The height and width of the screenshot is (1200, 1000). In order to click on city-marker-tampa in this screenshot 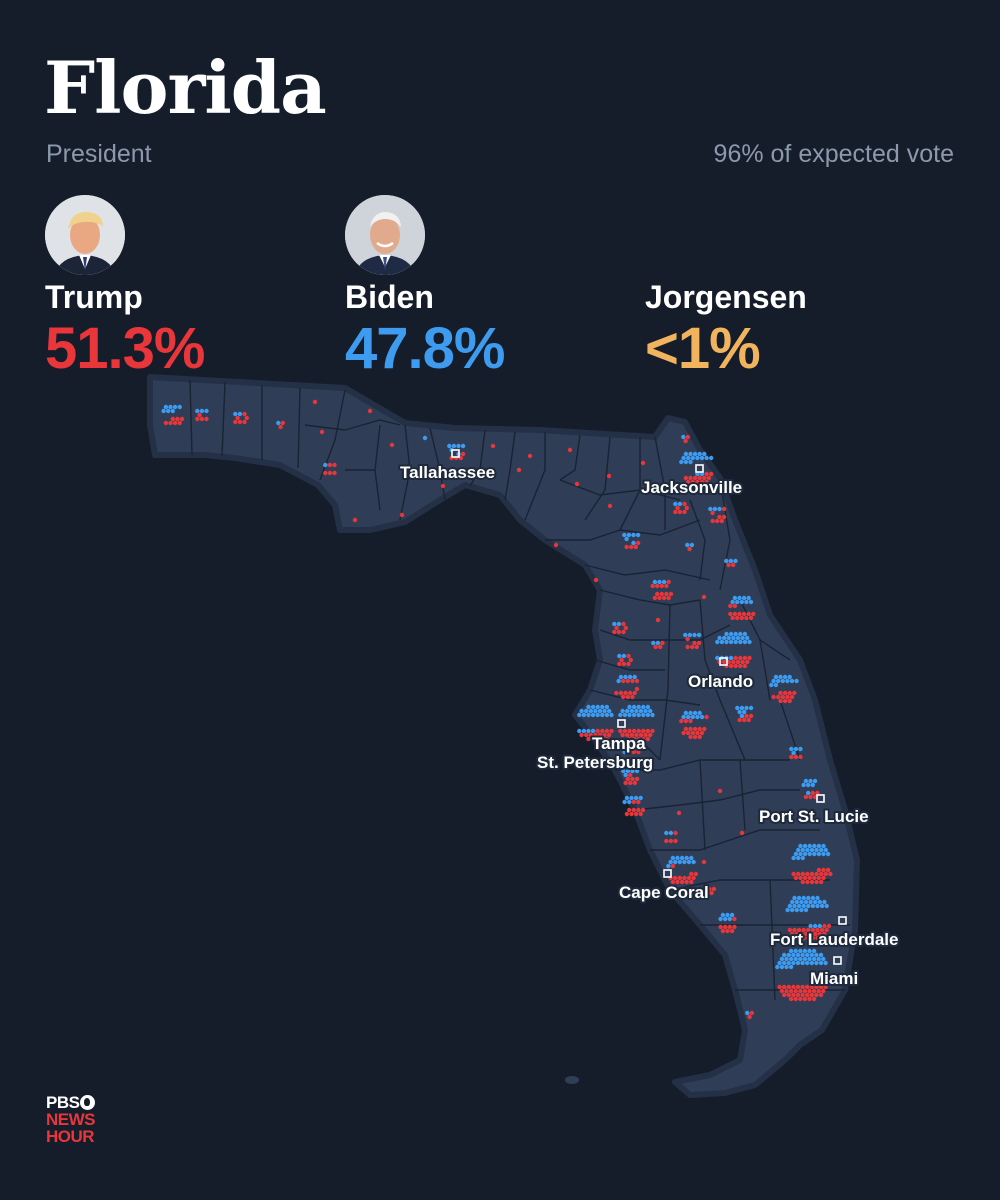, I will do `click(621, 723)`.